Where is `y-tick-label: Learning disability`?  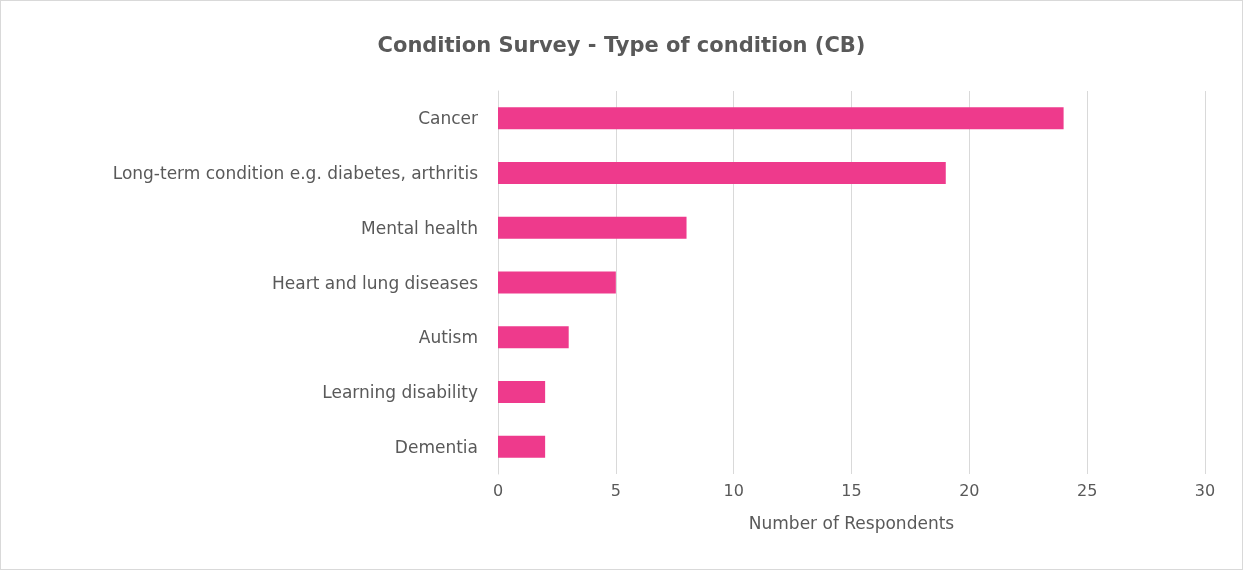 y-tick-label: Learning disability is located at coordinates (400, 391).